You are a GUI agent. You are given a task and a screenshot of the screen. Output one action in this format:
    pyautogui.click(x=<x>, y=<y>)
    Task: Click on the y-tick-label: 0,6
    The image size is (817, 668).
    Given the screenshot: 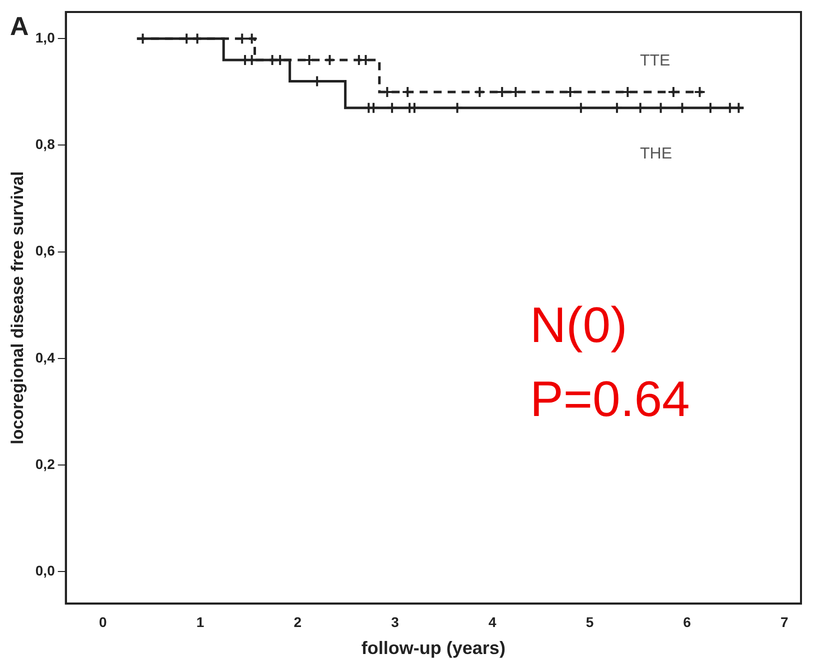 What is the action you would take?
    pyautogui.click(x=45, y=250)
    